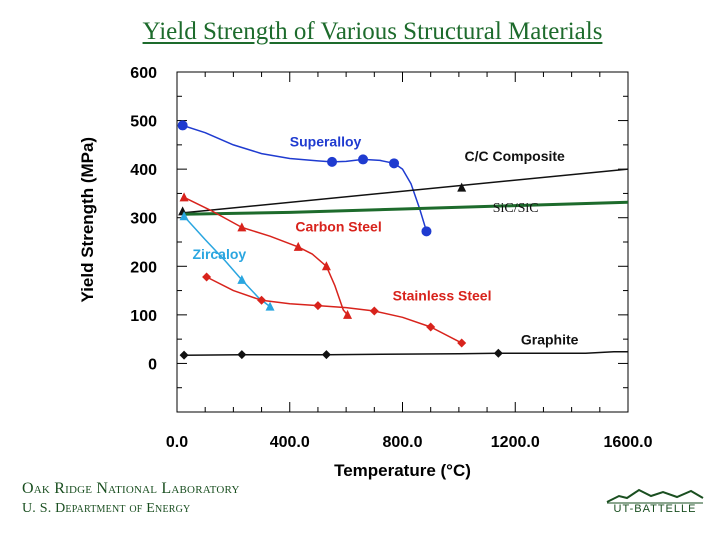 This screenshot has height=540, width=720. I want to click on y-tick-label: 500, so click(143, 122).